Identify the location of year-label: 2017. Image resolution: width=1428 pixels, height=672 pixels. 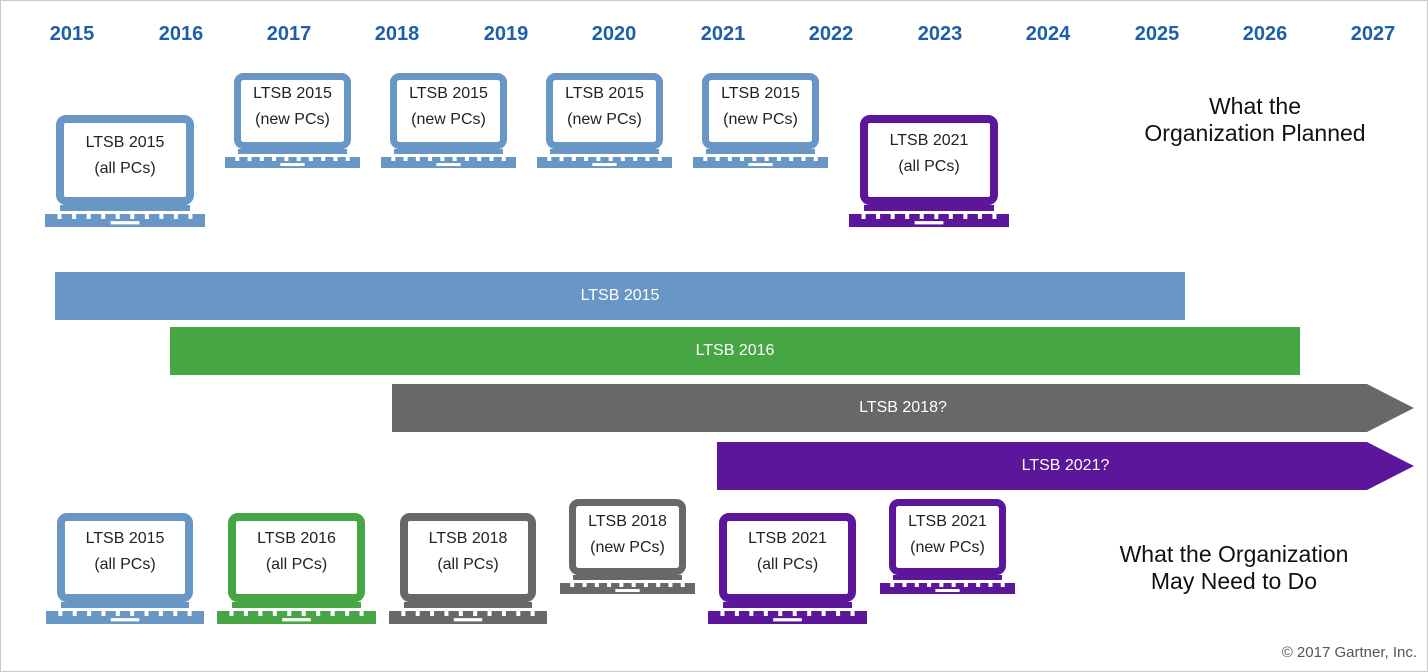
(289, 34).